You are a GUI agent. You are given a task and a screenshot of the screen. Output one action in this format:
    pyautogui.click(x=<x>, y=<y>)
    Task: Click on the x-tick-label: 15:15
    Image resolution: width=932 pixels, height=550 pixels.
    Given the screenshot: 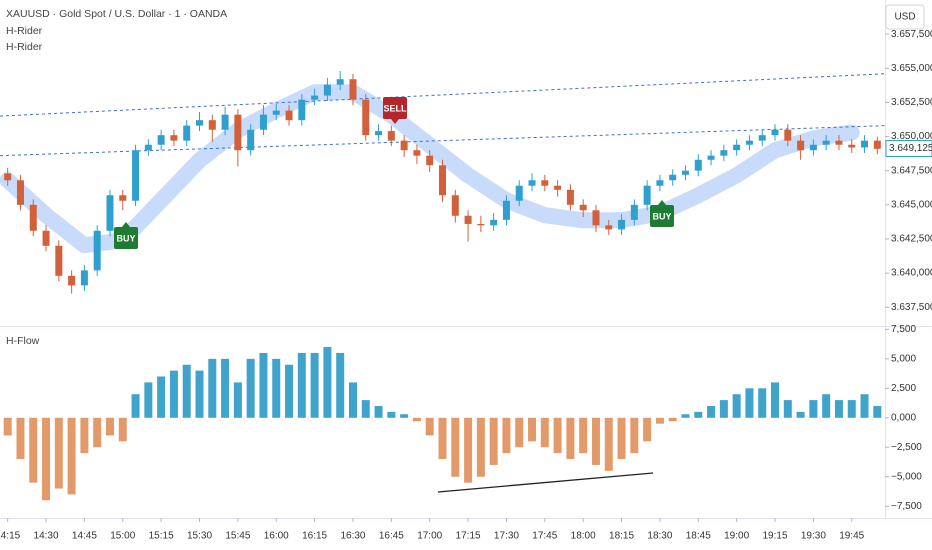 What is the action you would take?
    pyautogui.click(x=161, y=536)
    